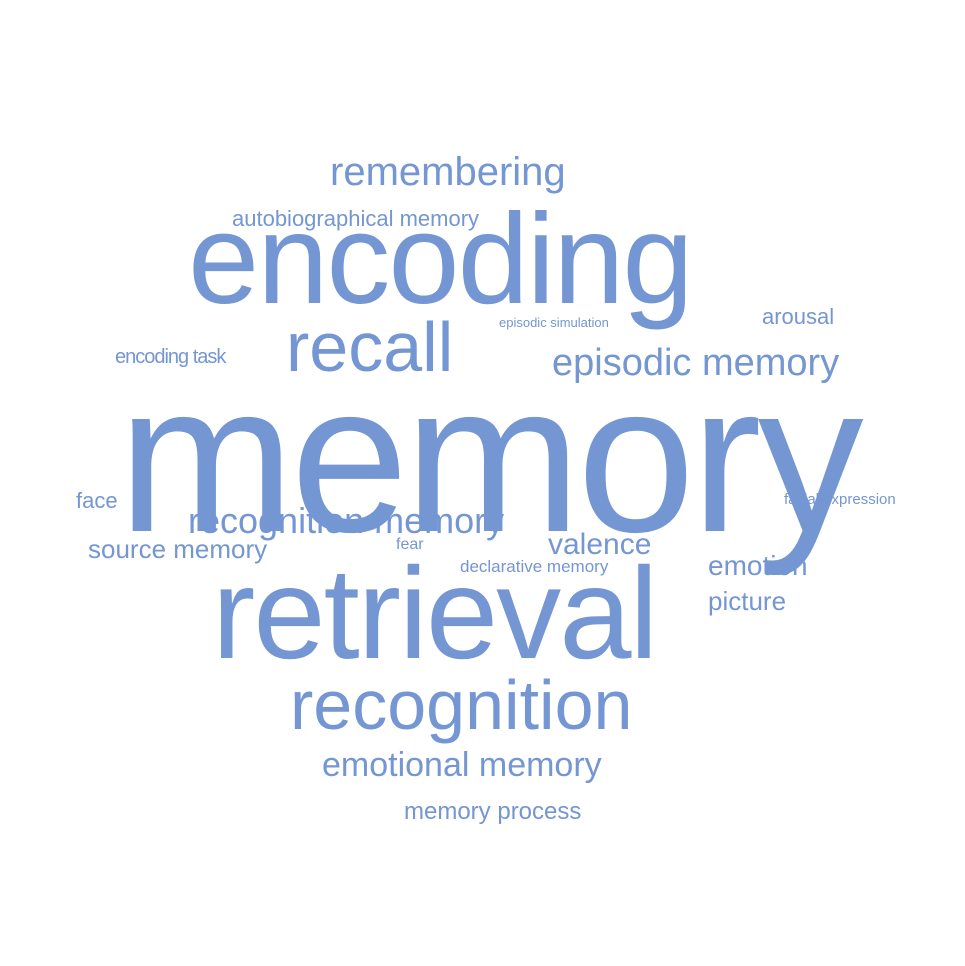 This screenshot has height=966, width=965. Describe the element at coordinates (554, 322) in the screenshot. I see `word-episodic-simulation: episodic simulation` at that location.